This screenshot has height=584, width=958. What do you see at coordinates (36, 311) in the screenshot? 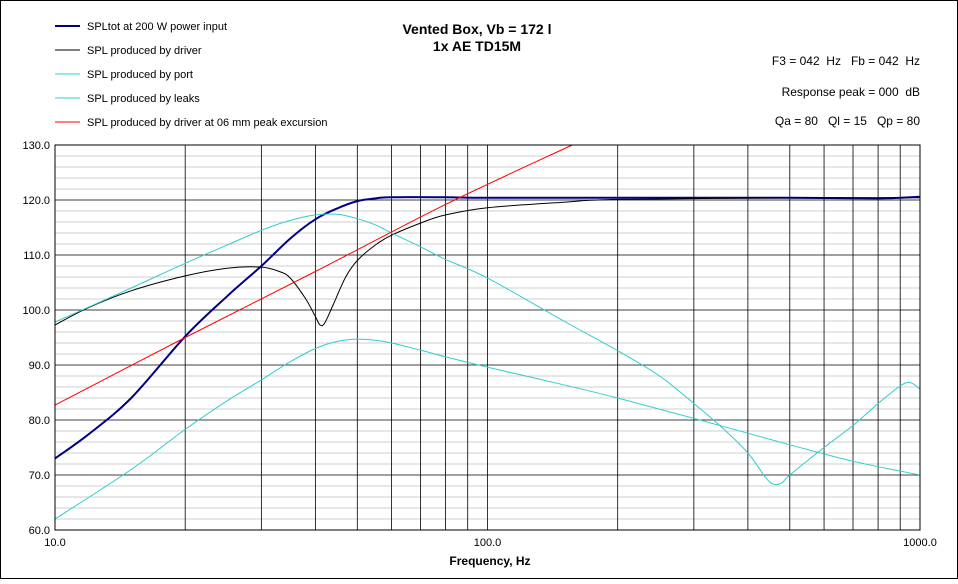
I see `y-tick-label: 100.0` at bounding box center [36, 311].